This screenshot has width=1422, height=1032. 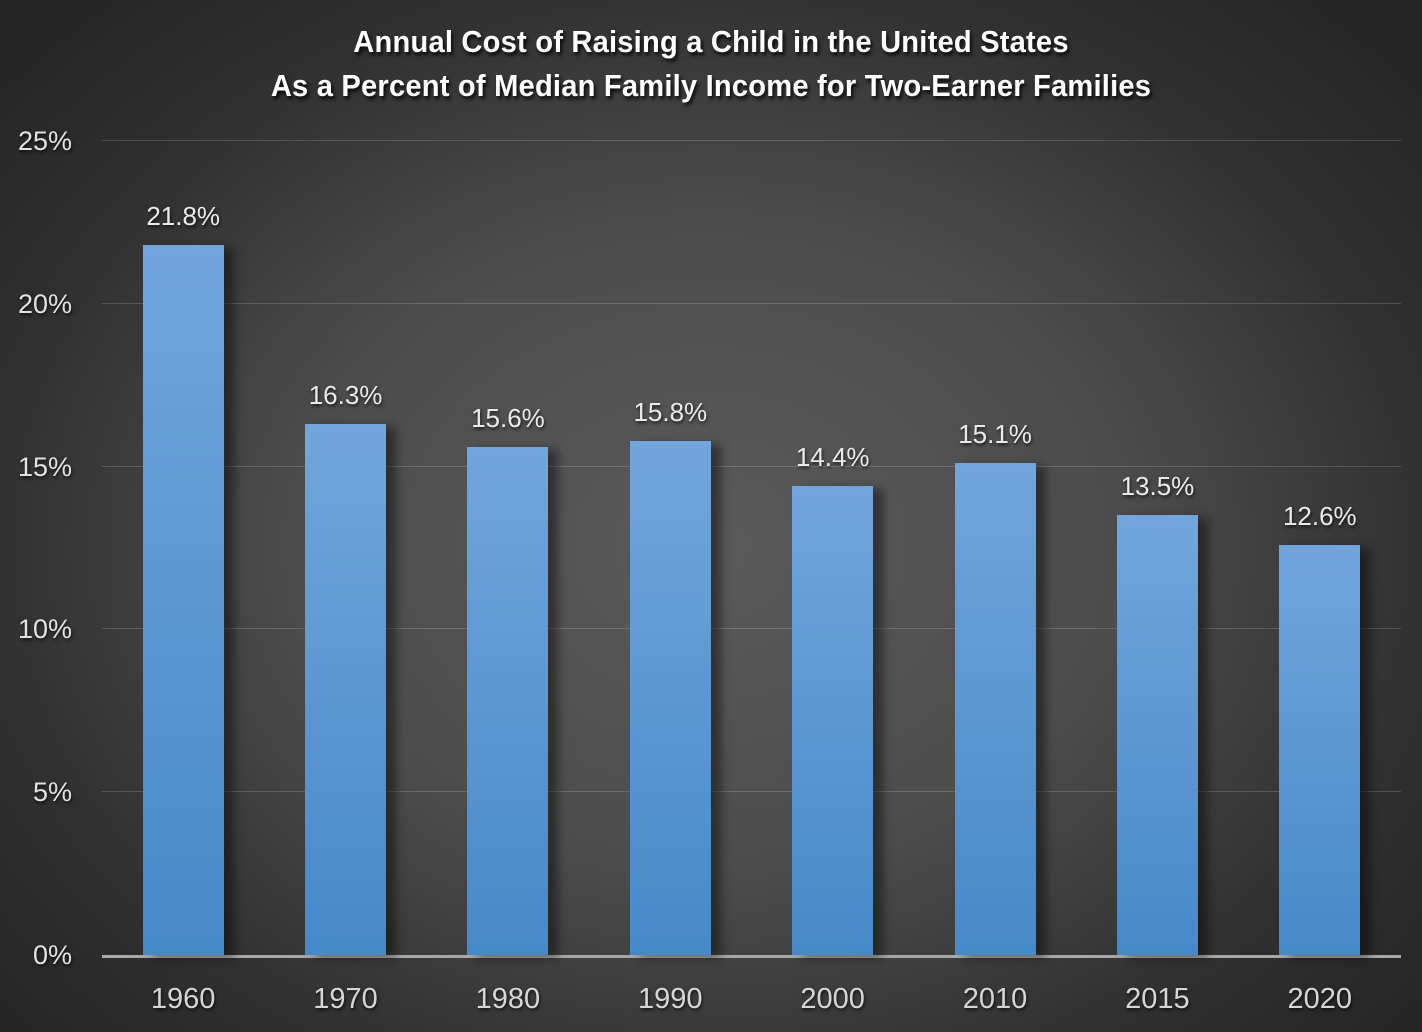 What do you see at coordinates (995, 999) in the screenshot?
I see `x-tick-label: 2010` at bounding box center [995, 999].